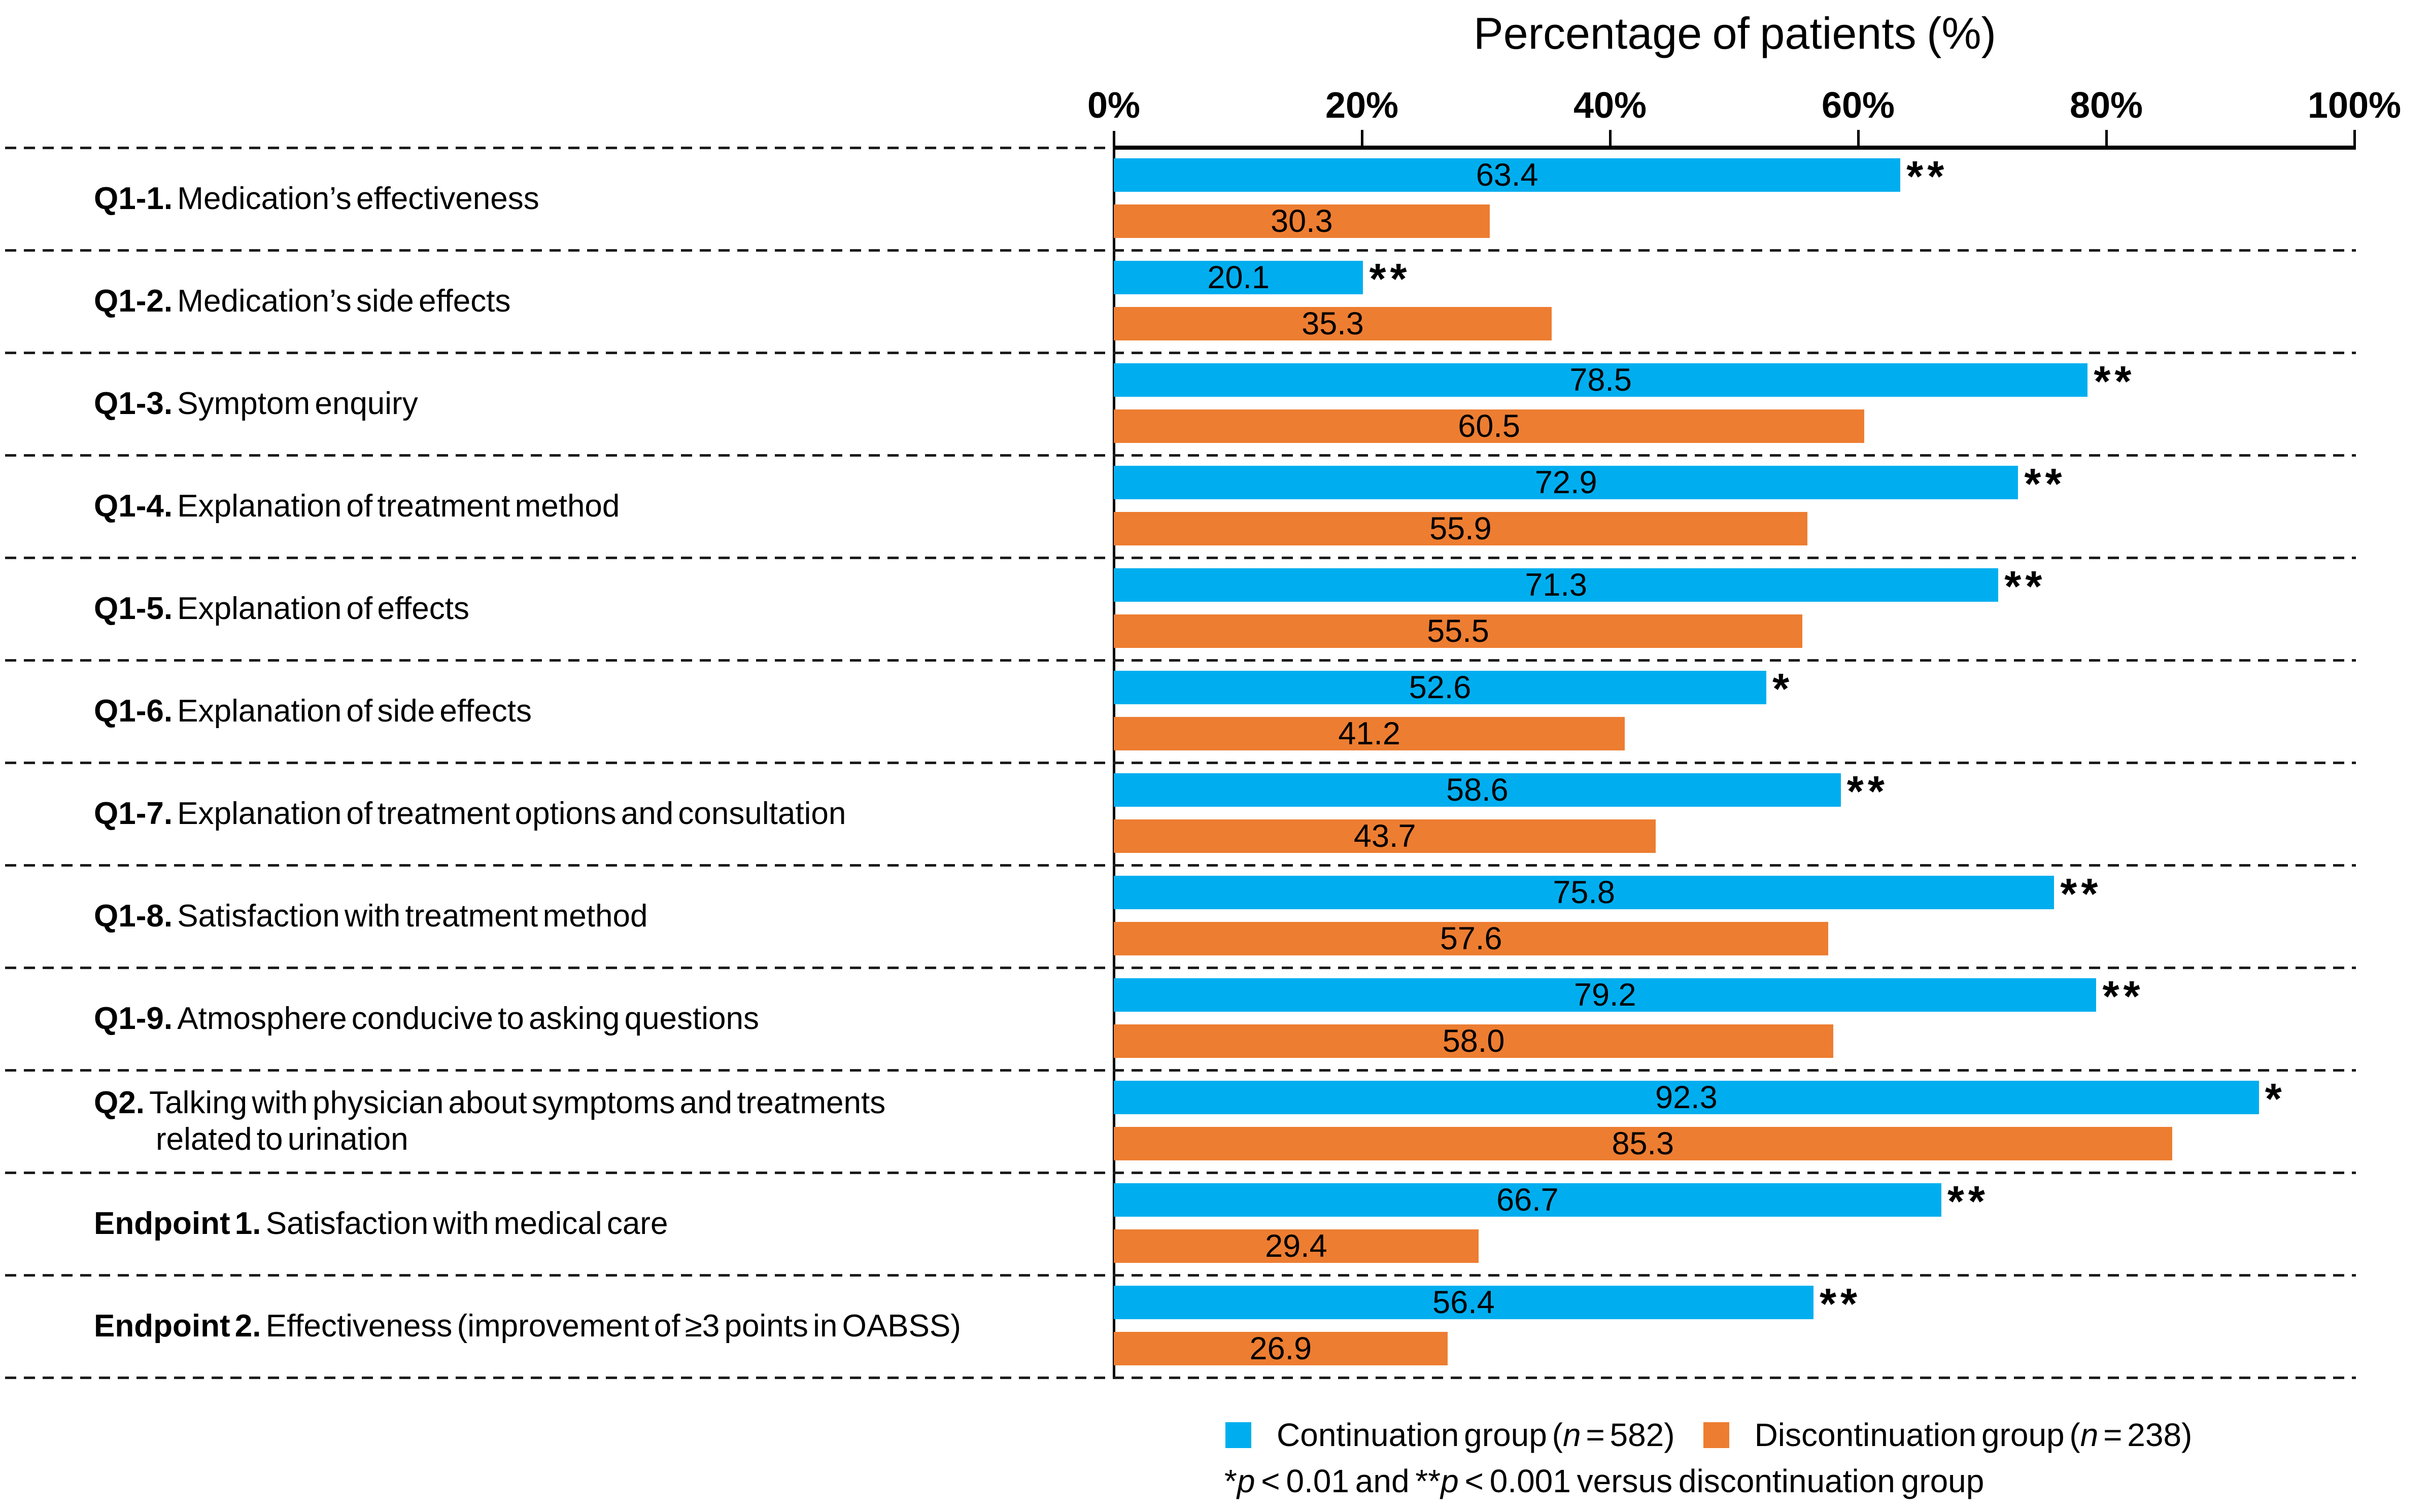  Describe the element at coordinates (2354, 105) in the screenshot. I see `x-tick-label: 100%` at that location.